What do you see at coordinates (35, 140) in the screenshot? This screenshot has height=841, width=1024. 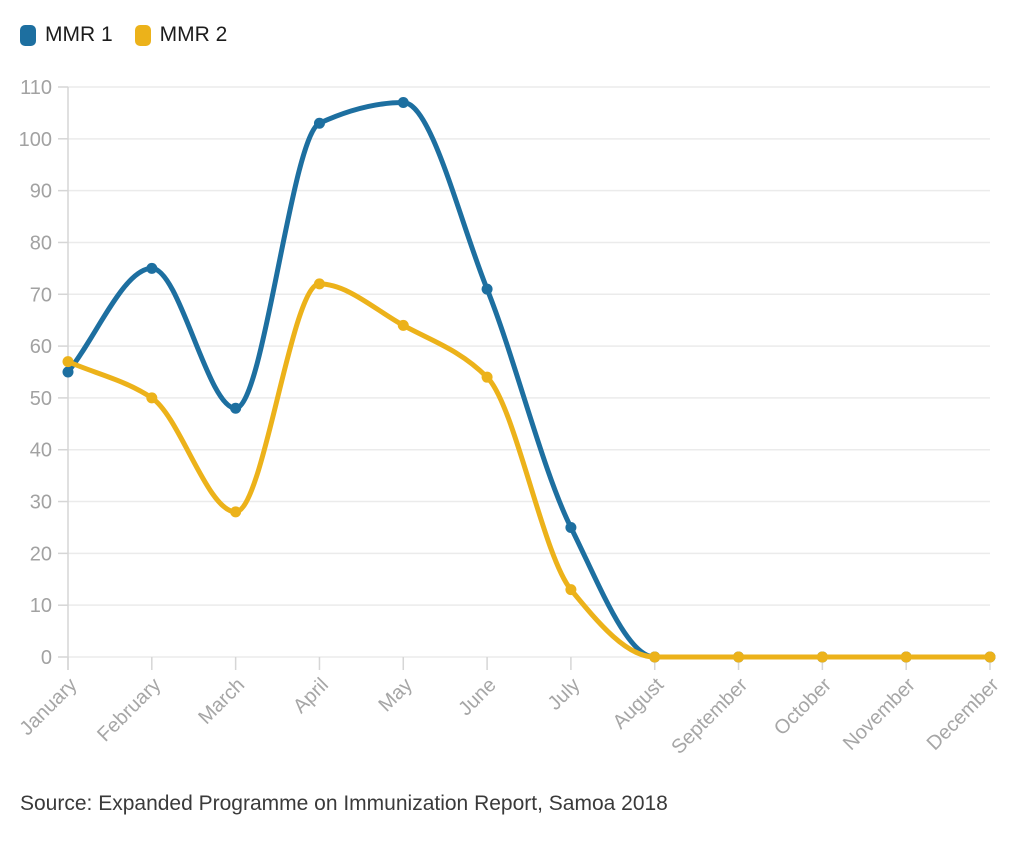 I see `y-axis-label: 100` at bounding box center [35, 140].